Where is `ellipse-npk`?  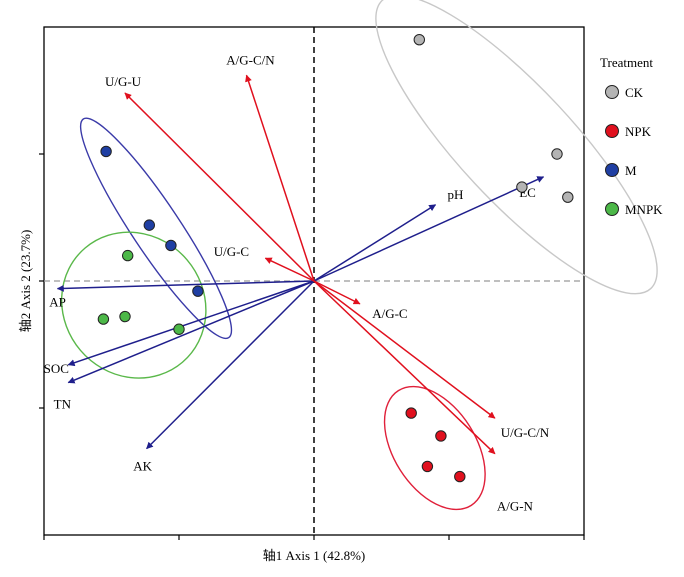
ellipse-npk is located at coordinates (434, 448).